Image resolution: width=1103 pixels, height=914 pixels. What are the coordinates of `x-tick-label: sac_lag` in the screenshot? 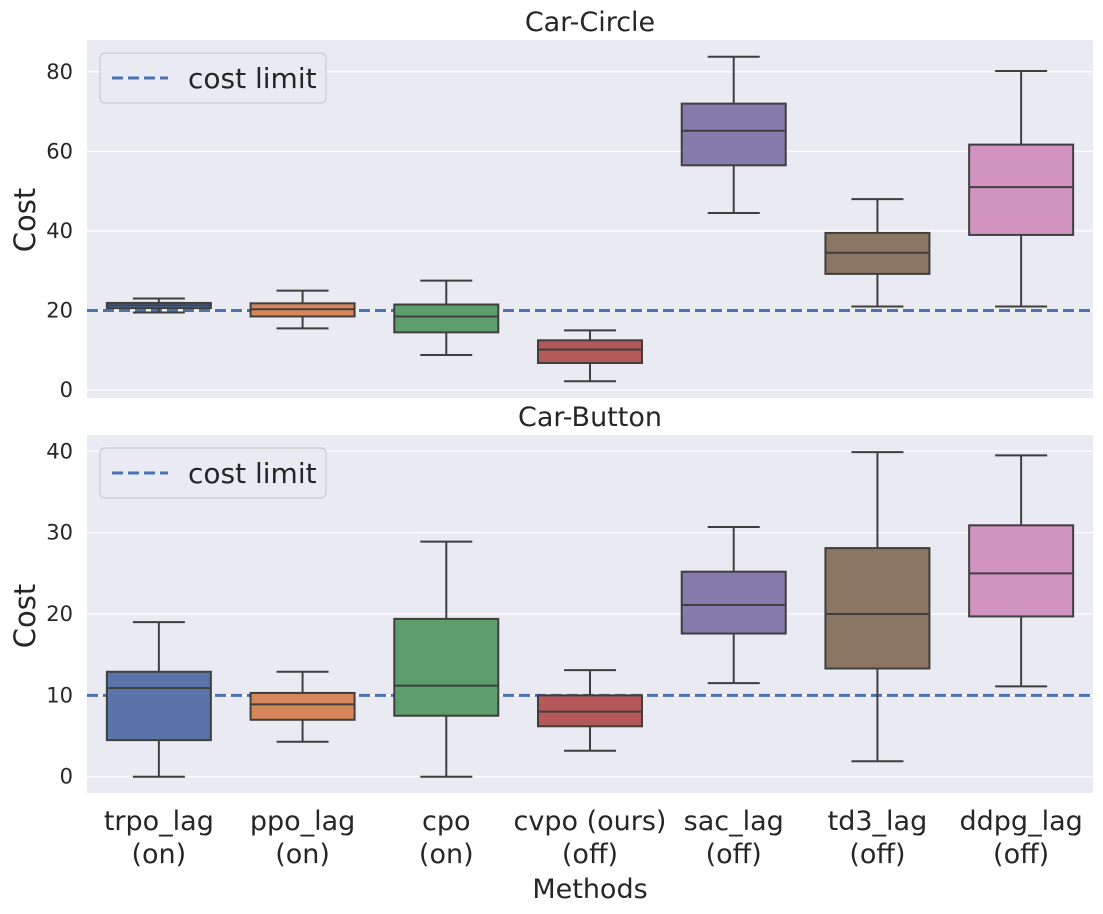 It's located at (734, 821).